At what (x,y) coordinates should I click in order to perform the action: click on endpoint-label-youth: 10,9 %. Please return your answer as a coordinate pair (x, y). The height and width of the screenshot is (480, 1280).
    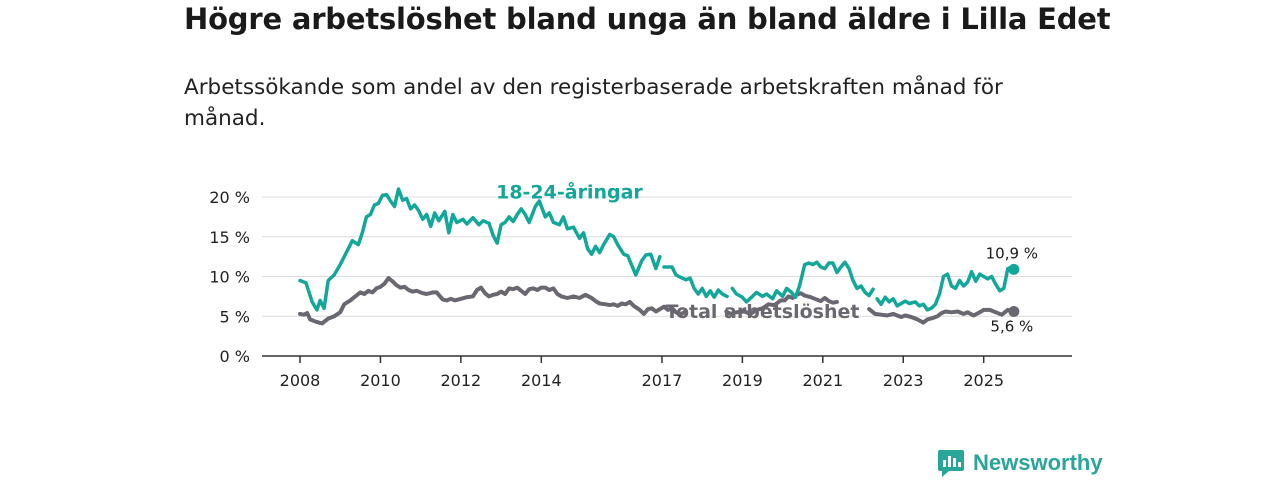
    Looking at the image, I should click on (1012, 253).